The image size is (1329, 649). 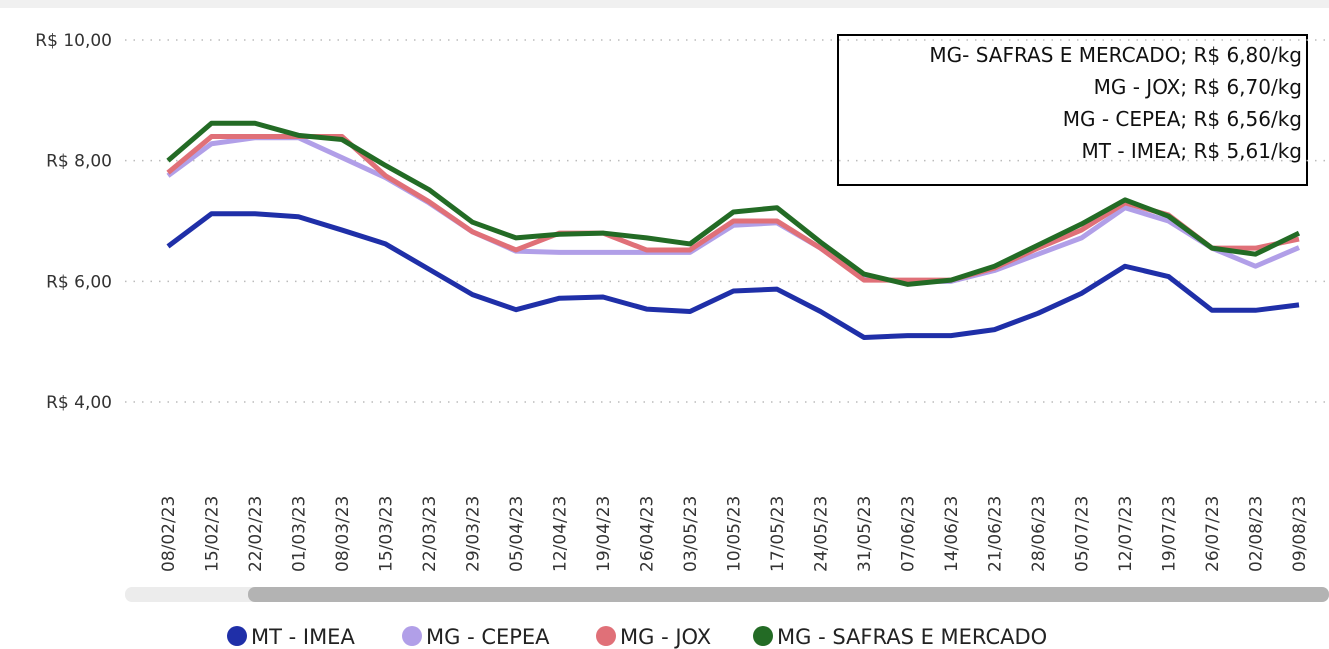 What do you see at coordinates (300, 534) in the screenshot?
I see `x-tick-label: 01/03/23` at bounding box center [300, 534].